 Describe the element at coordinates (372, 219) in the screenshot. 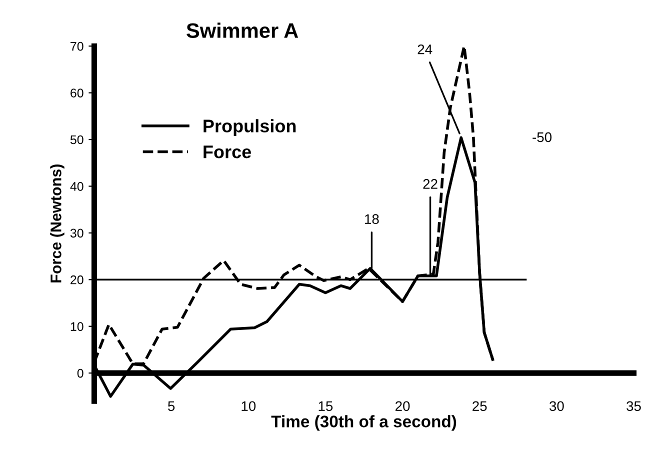

I see `annotation: 18` at that location.